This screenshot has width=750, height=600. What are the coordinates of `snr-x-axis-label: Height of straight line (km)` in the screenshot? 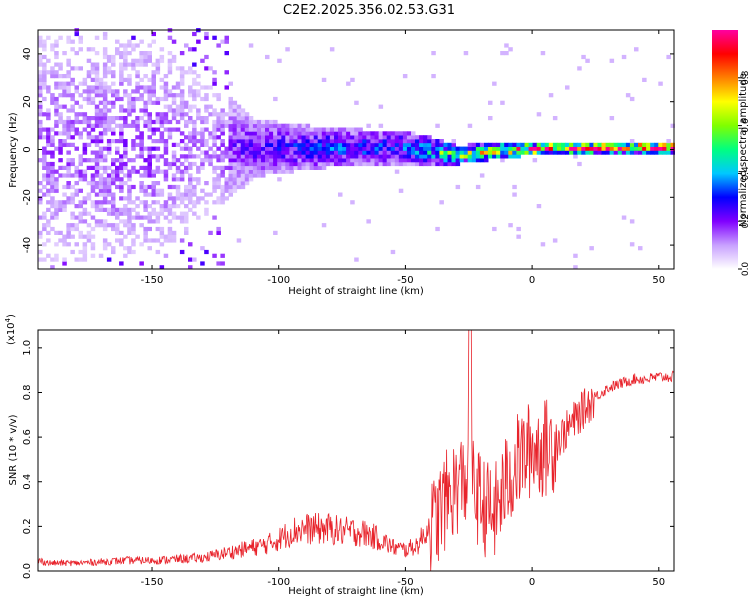 It's located at (356, 591).